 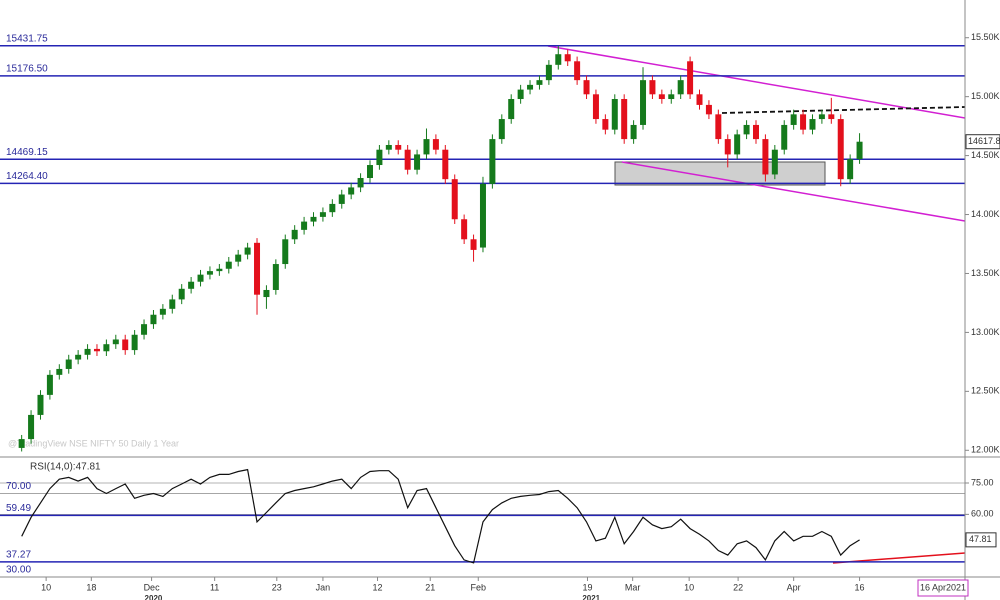 What do you see at coordinates (323, 587) in the screenshot?
I see `x-tick-label: Jan` at bounding box center [323, 587].